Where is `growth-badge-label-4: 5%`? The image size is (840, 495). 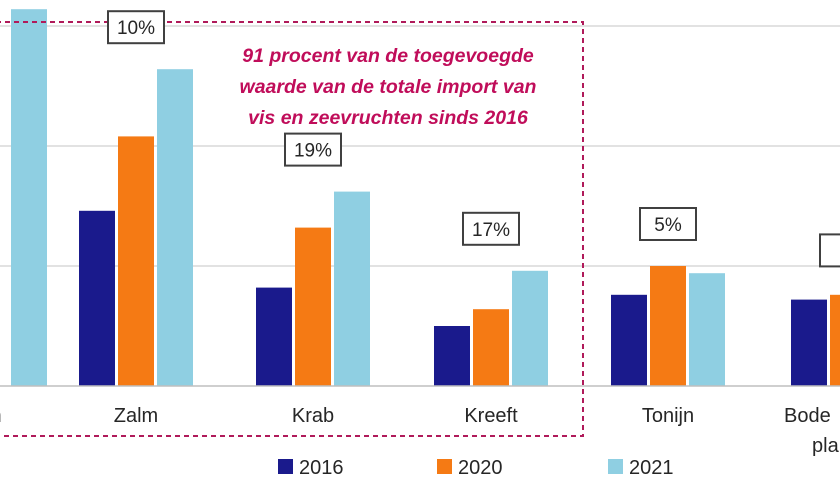
growth-badge-label-4: 5% is located at coordinates (668, 225).